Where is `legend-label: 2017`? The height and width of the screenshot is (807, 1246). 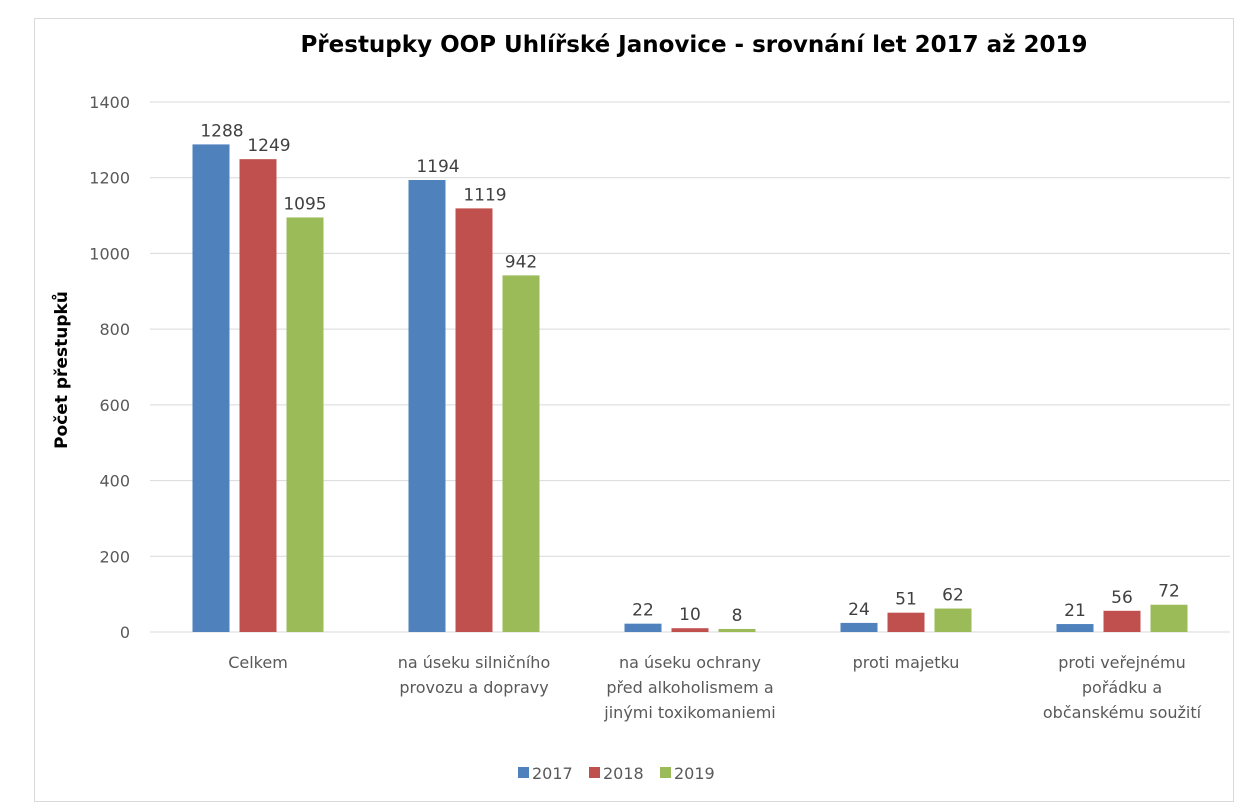 legend-label: 2017 is located at coordinates (552, 773).